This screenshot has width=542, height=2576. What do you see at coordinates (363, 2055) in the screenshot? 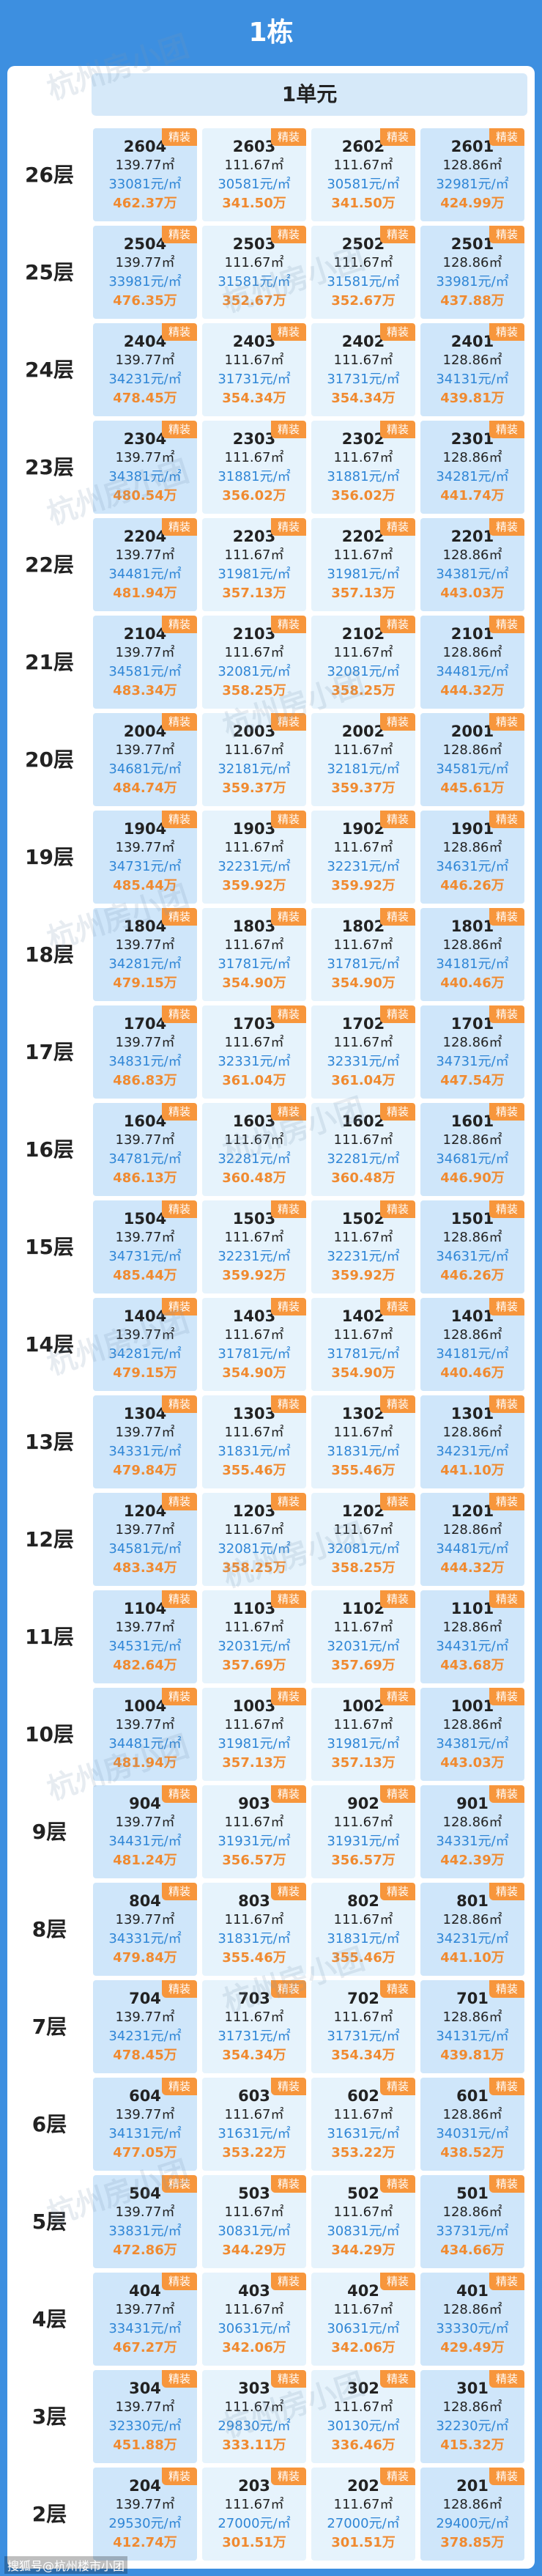
I see `total-price: 354.34万` at bounding box center [363, 2055].